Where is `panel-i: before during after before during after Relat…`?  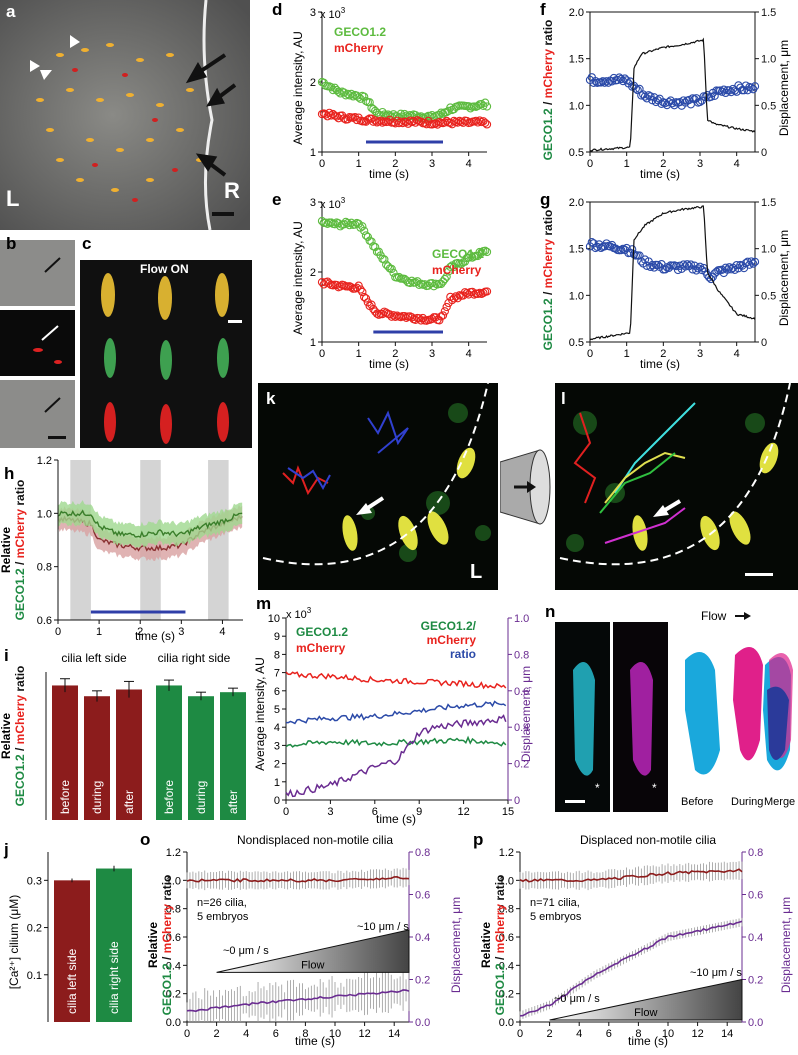 panel-i: before during after before during after Relat… is located at coordinates (127, 738).